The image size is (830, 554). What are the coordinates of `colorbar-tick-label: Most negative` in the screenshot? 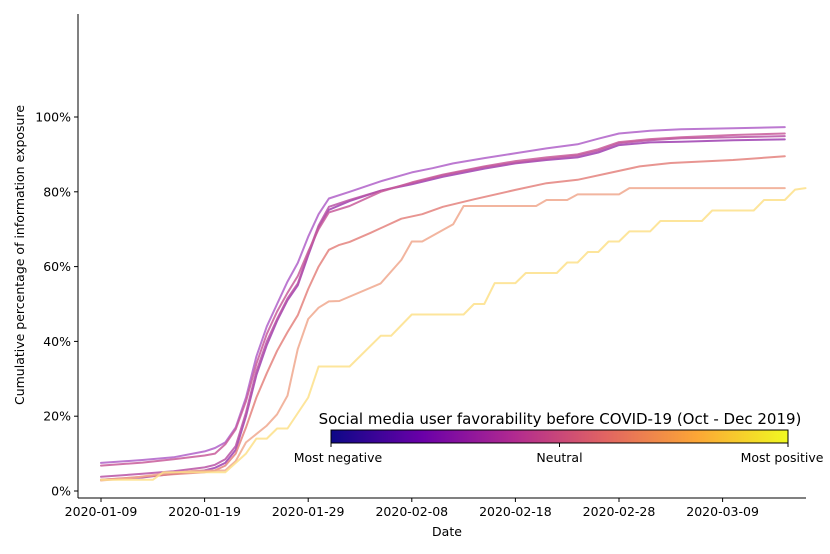 It's located at (338, 457).